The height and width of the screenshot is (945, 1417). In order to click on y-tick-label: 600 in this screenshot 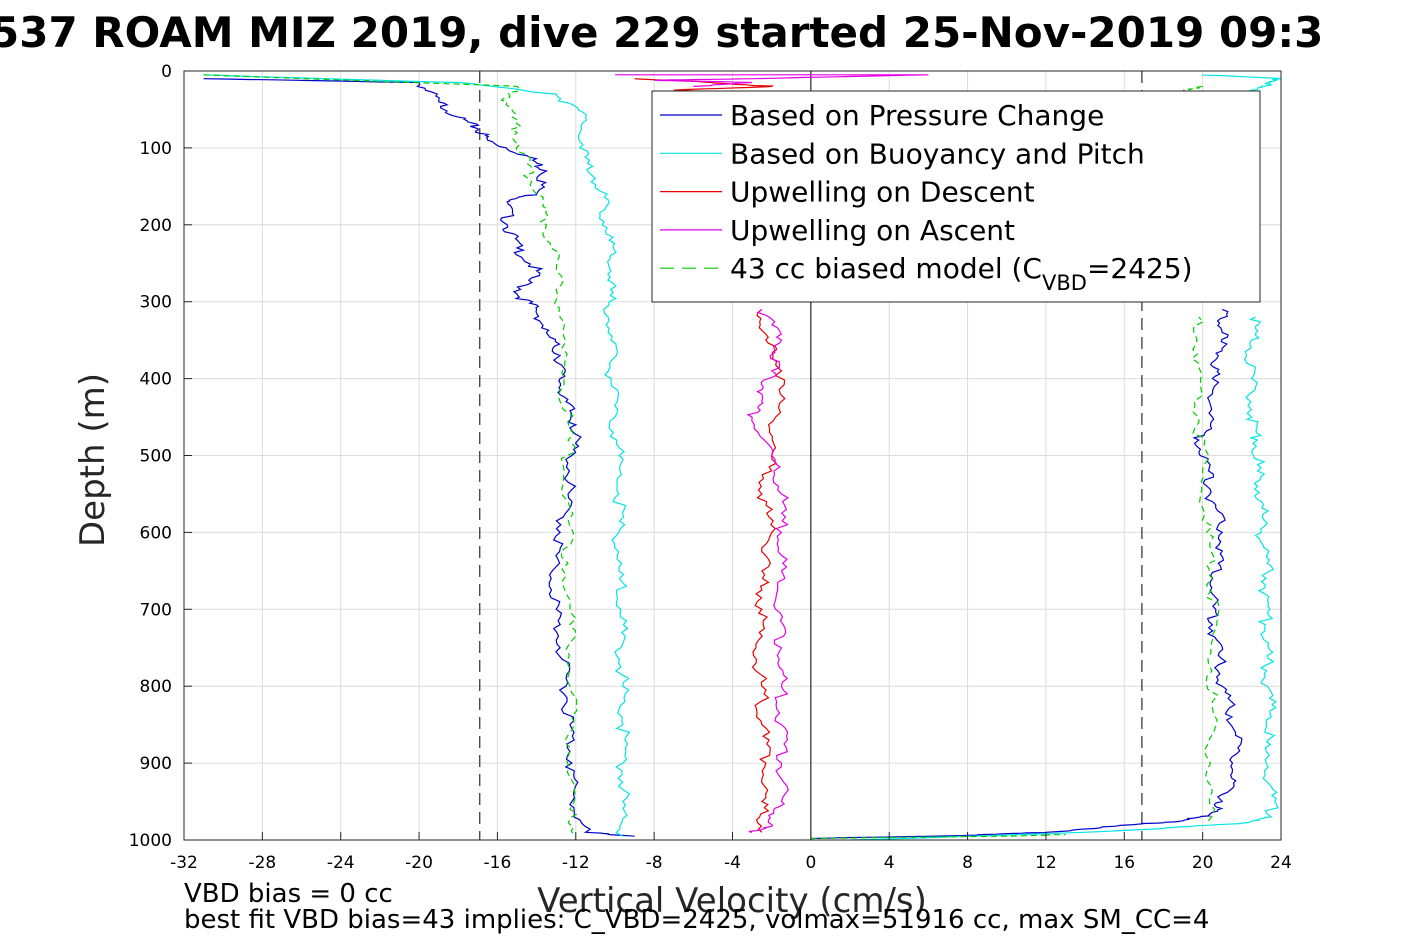, I will do `click(156, 533)`.